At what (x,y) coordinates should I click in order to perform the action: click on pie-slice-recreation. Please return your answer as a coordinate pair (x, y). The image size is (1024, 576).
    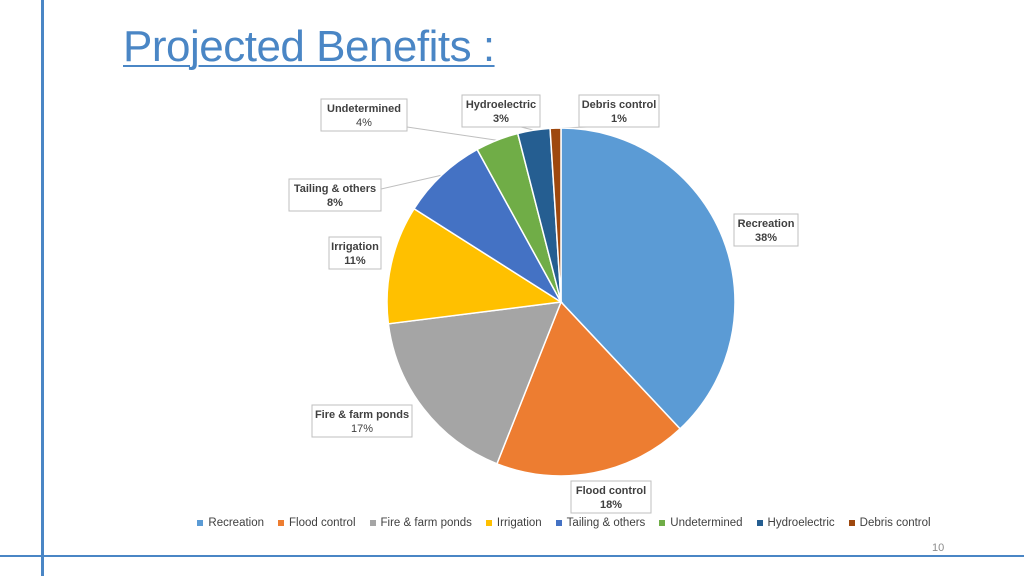
    Looking at the image, I should click on (648, 278).